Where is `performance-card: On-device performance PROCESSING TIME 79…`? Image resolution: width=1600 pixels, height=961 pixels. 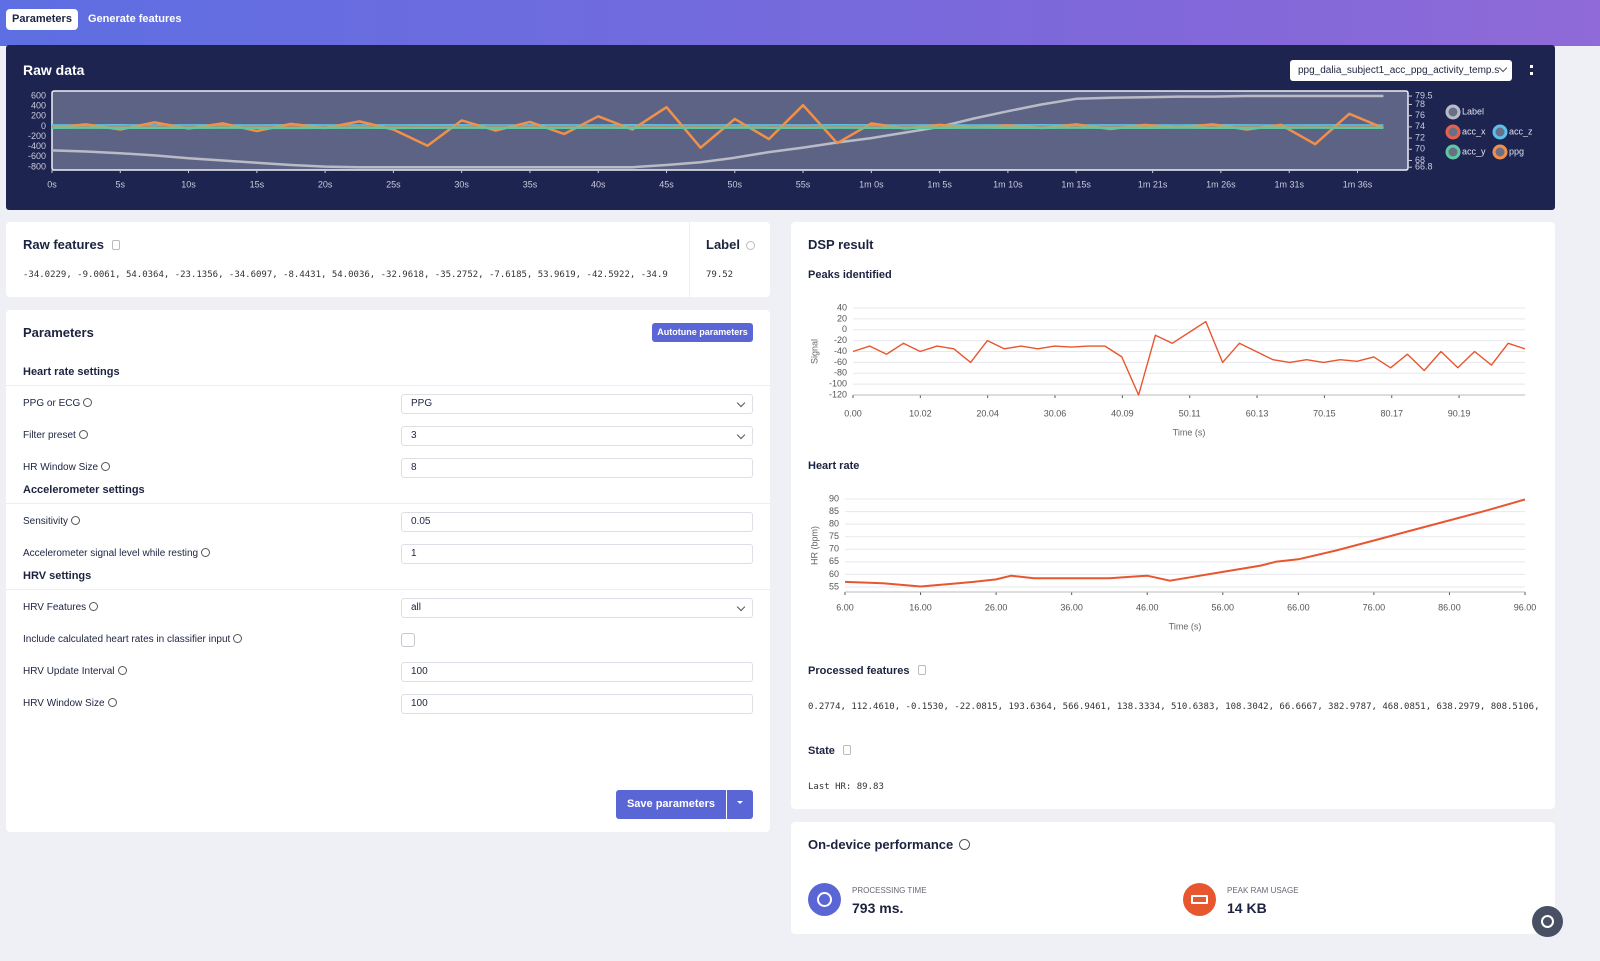
performance-card: On-device performance PROCESSING TIME 79… is located at coordinates (1173, 878).